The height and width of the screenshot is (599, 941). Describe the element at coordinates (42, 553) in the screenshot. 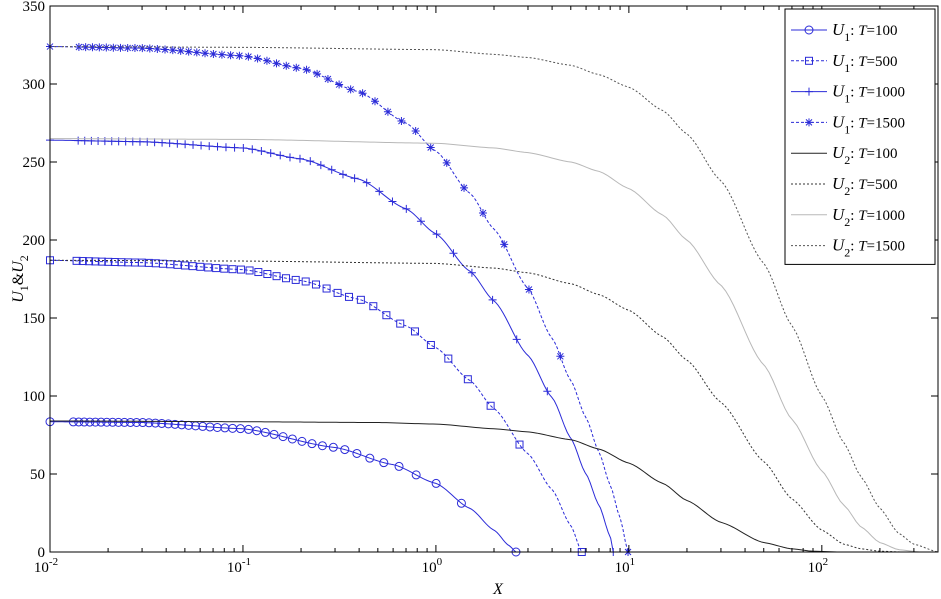

I see `y-tick-label: 0` at that location.